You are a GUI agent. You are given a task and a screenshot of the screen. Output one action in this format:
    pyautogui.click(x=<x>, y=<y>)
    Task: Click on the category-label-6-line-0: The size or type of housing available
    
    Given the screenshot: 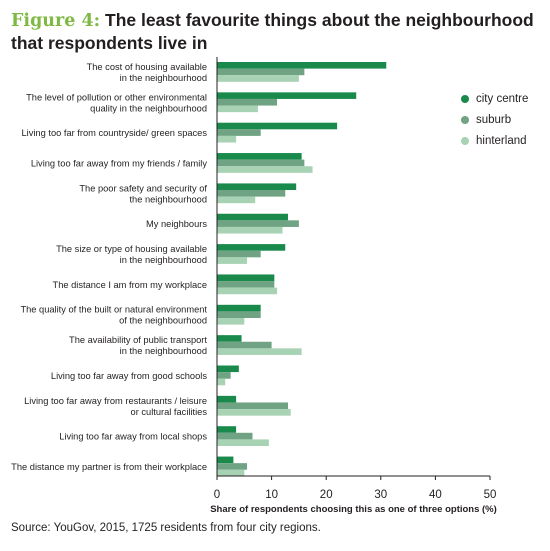 What is the action you would take?
    pyautogui.click(x=131, y=249)
    